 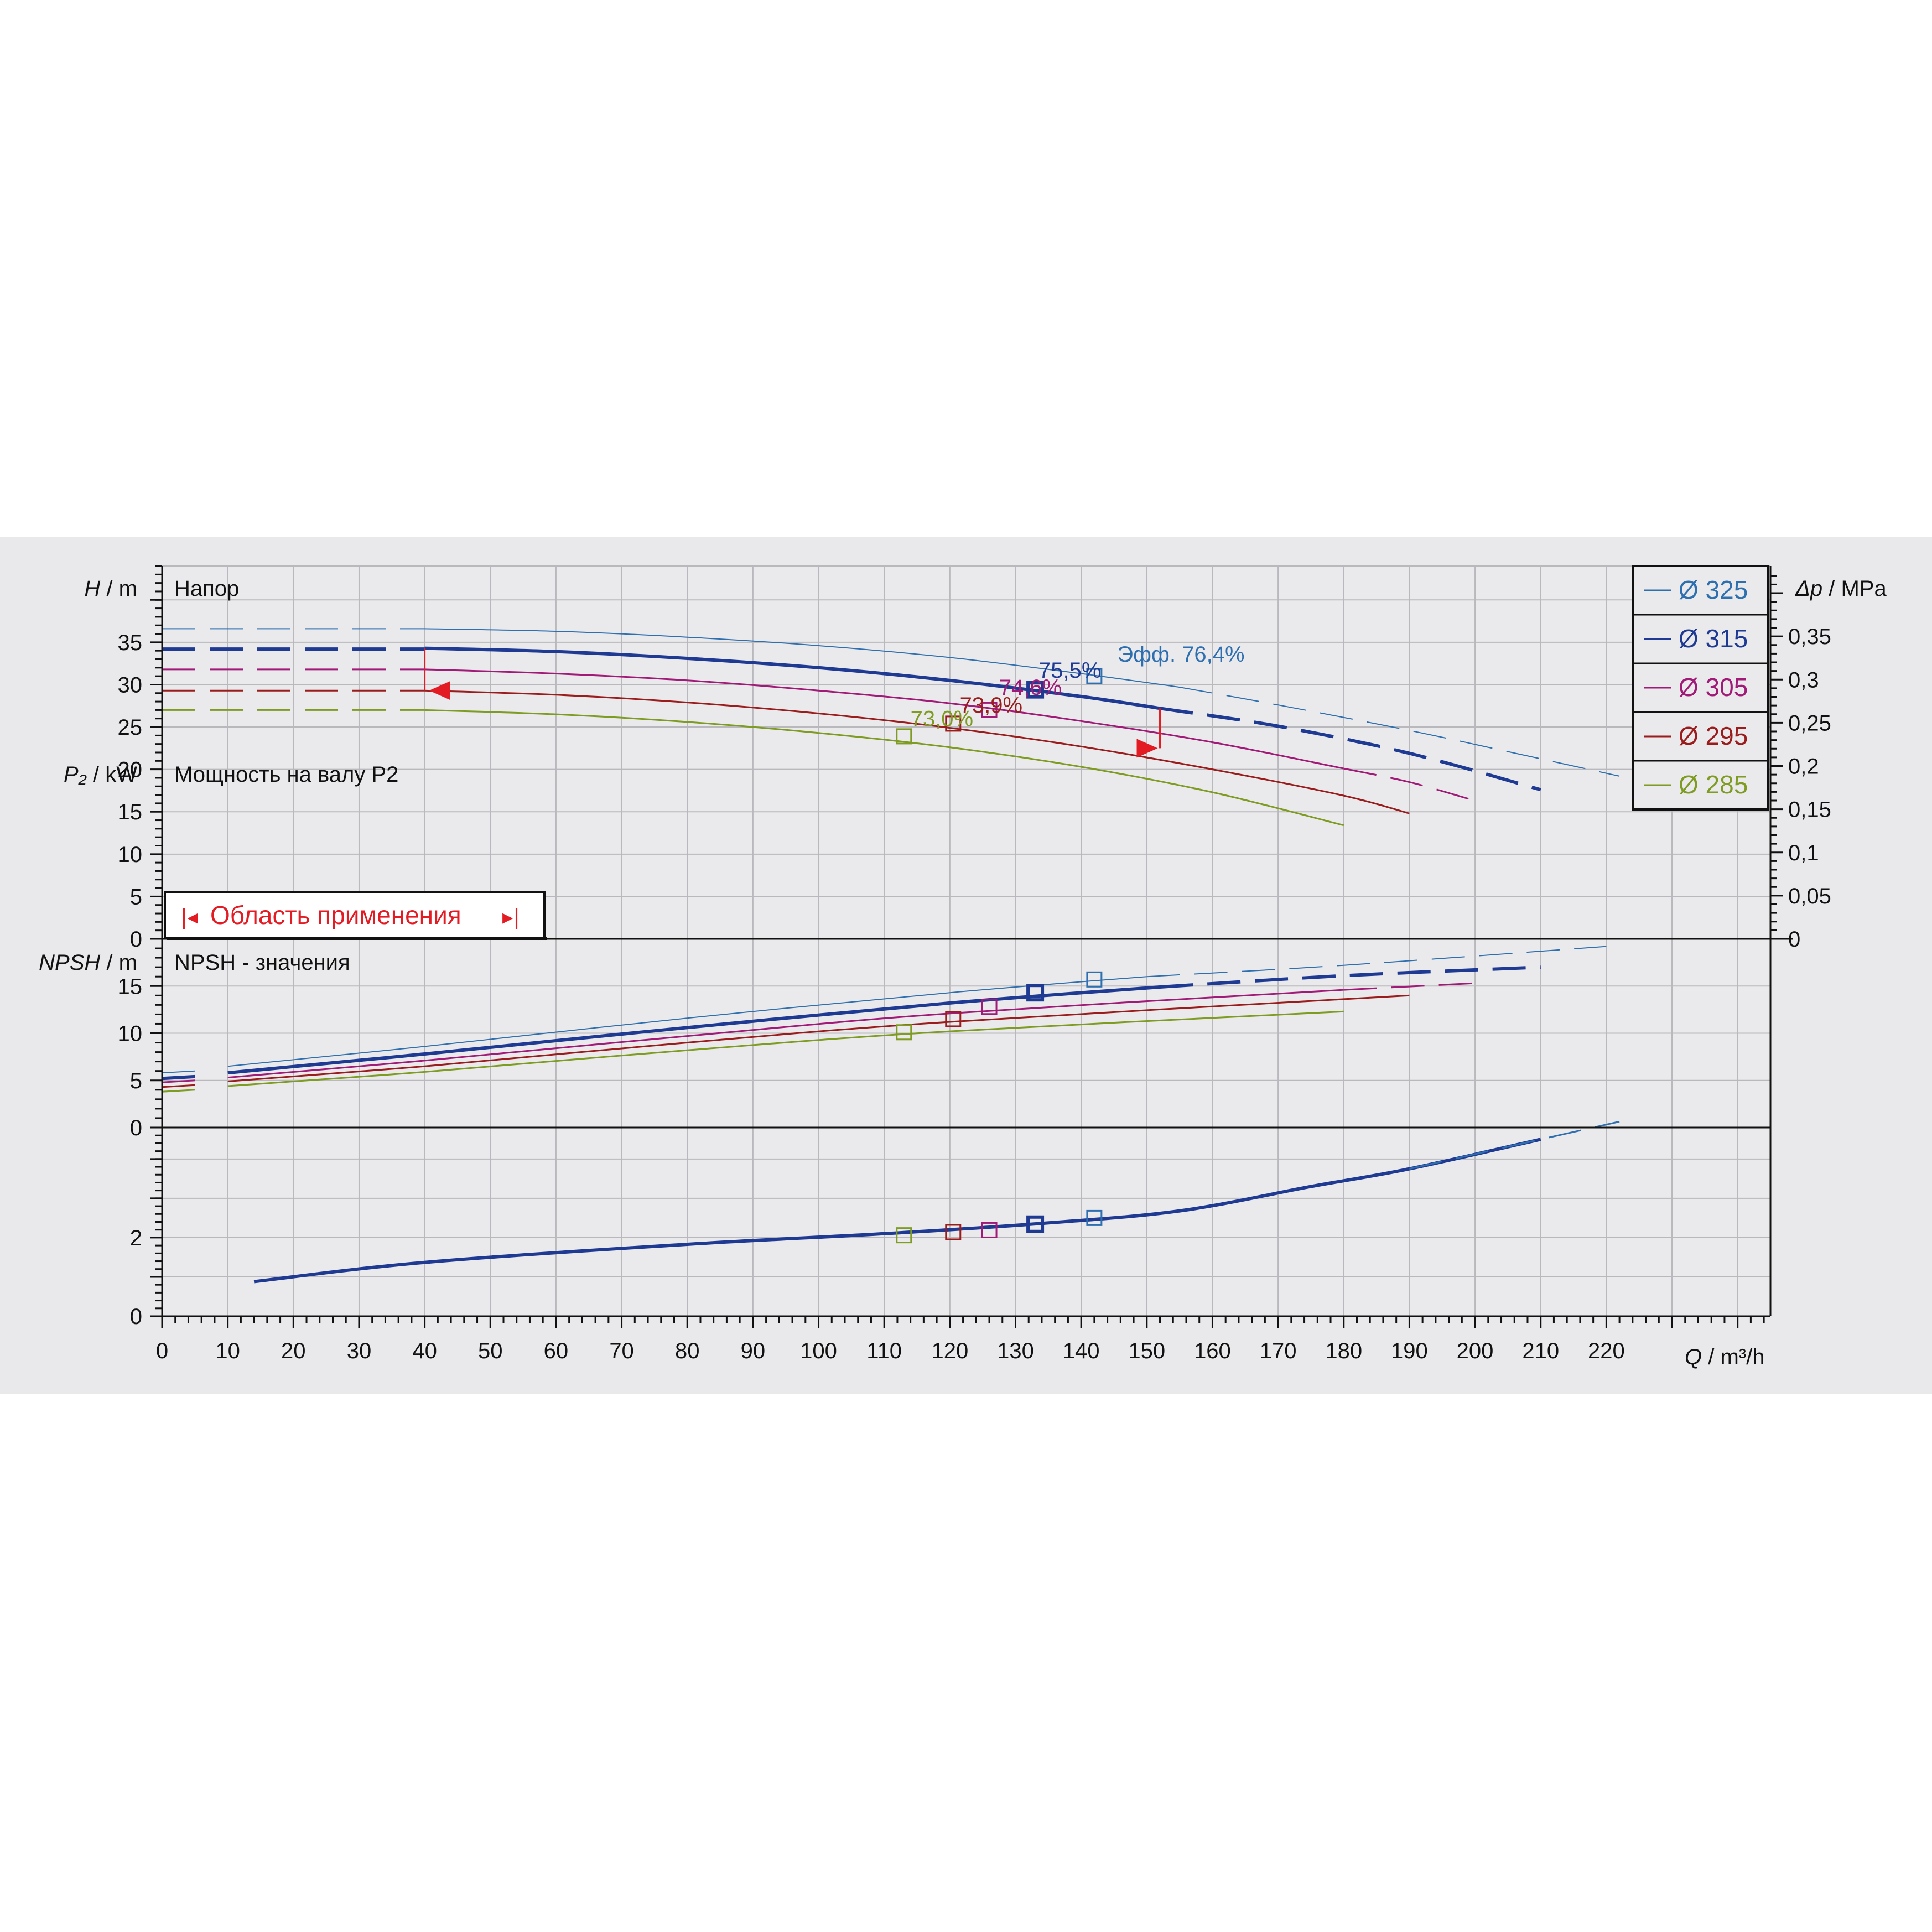 I want to click on application-range-shadow, so click(x=357, y=938).